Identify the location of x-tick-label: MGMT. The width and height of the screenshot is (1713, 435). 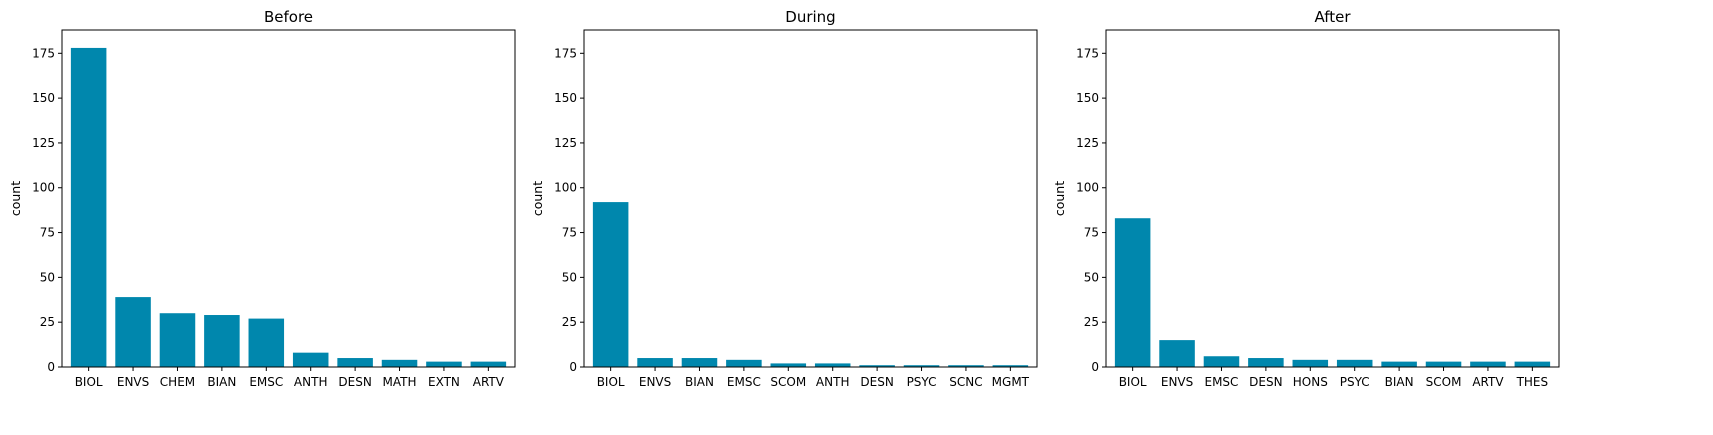
(1011, 382).